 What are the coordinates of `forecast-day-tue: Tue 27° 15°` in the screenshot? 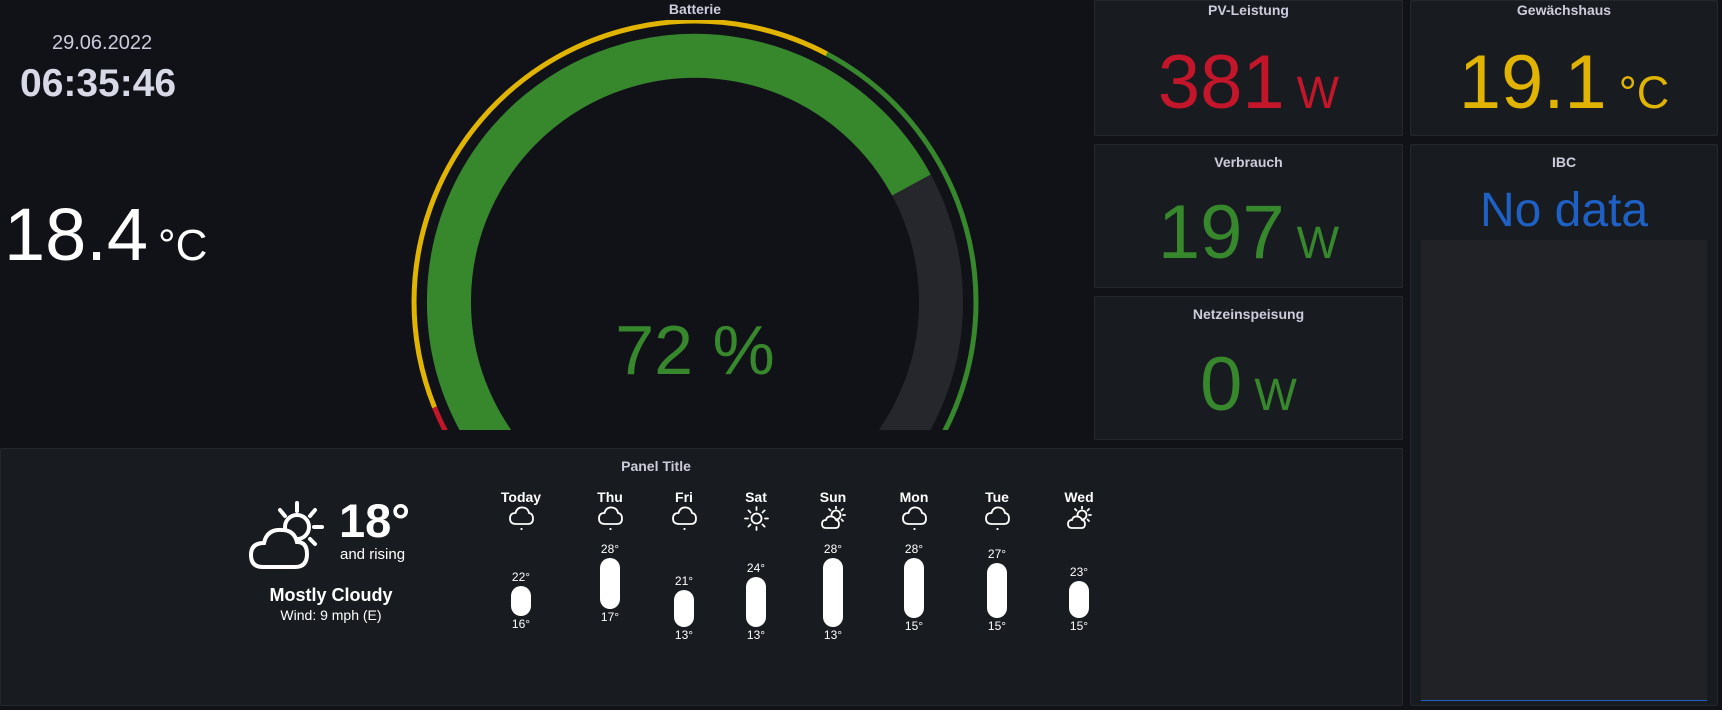 It's located at (997, 594).